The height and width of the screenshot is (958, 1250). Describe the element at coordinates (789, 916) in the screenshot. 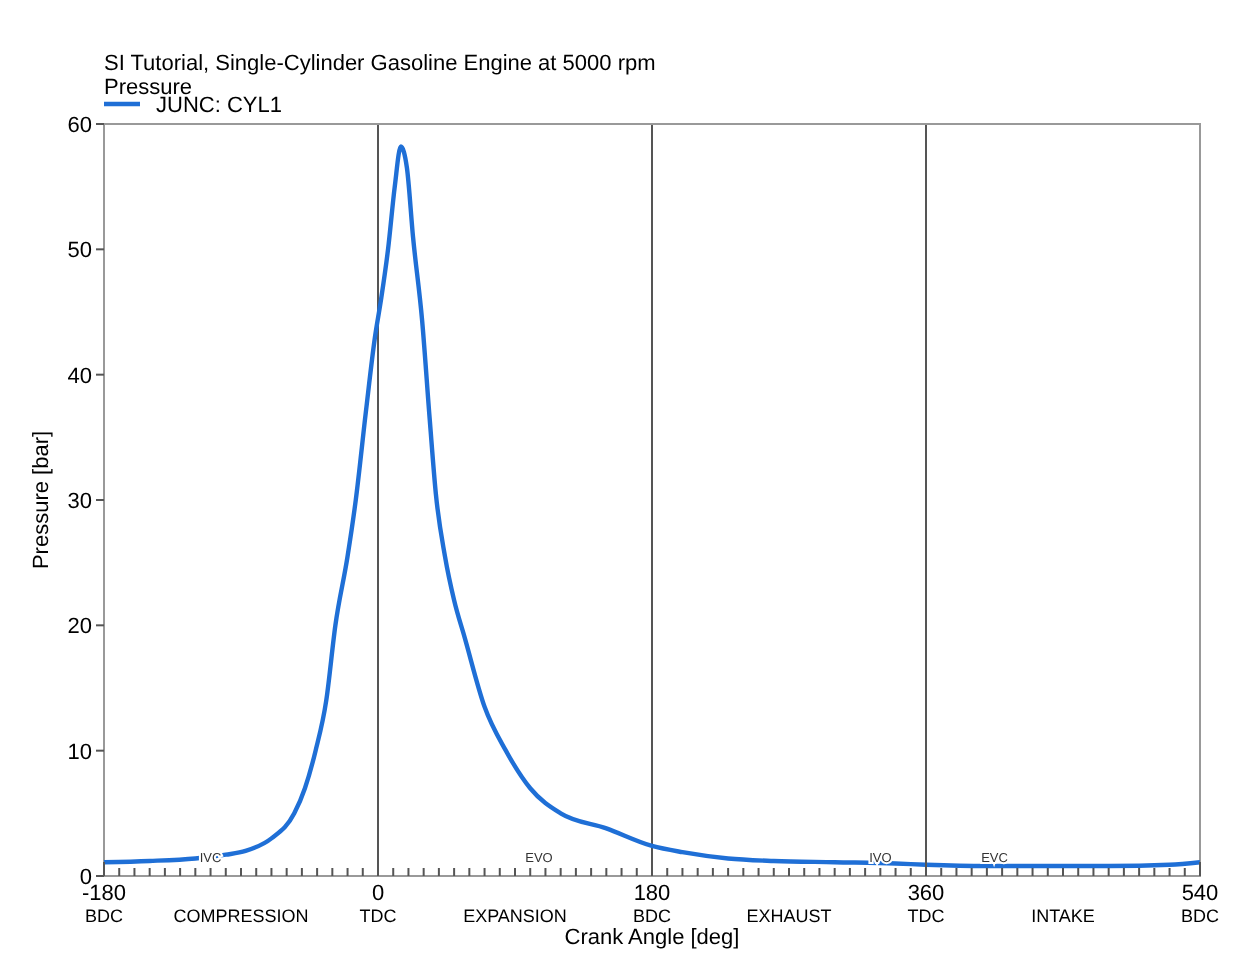

I see `text: EXHAUST` at that location.